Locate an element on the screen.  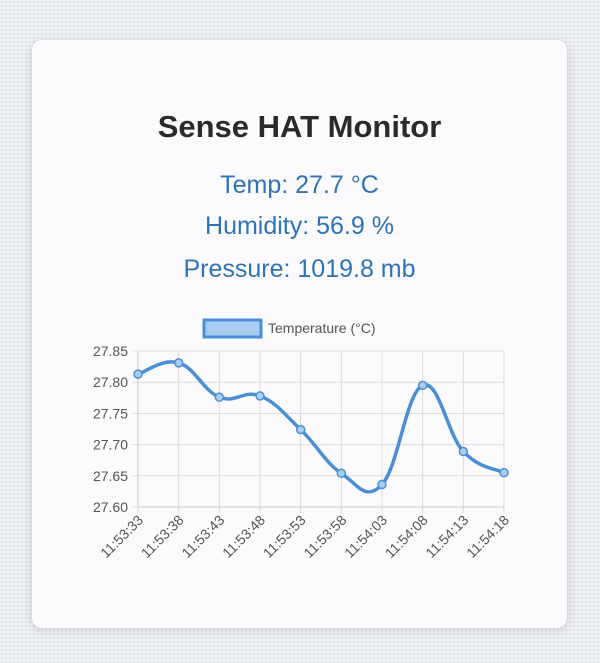
page-title: Sense HAT Monitor is located at coordinates (299, 126).